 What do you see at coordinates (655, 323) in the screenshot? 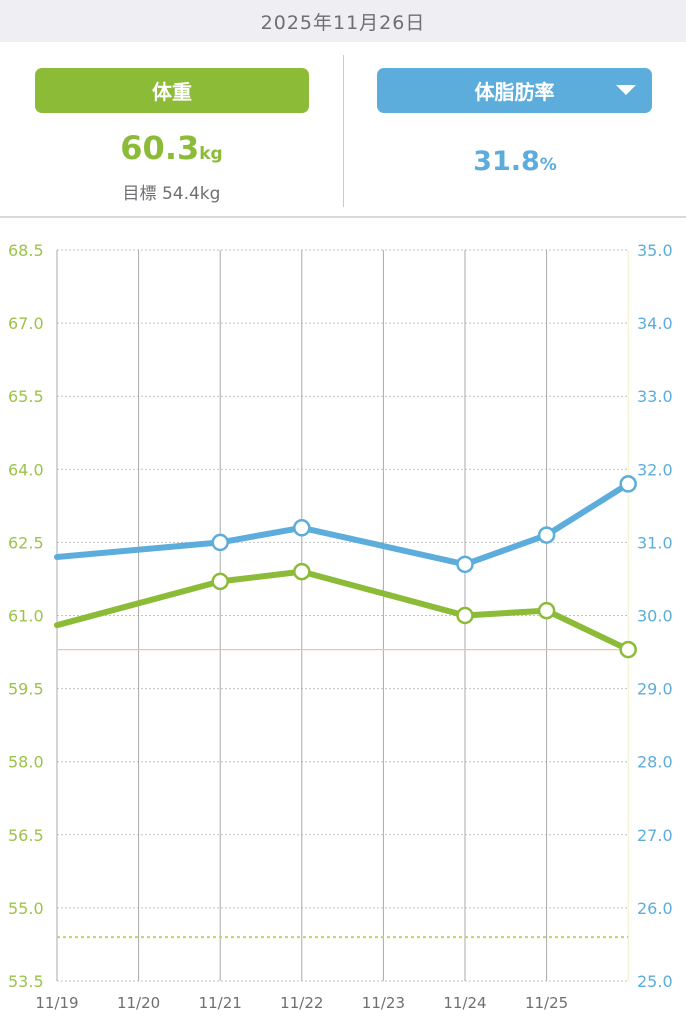
I see `right-axis-tick-label: 34.0` at bounding box center [655, 323].